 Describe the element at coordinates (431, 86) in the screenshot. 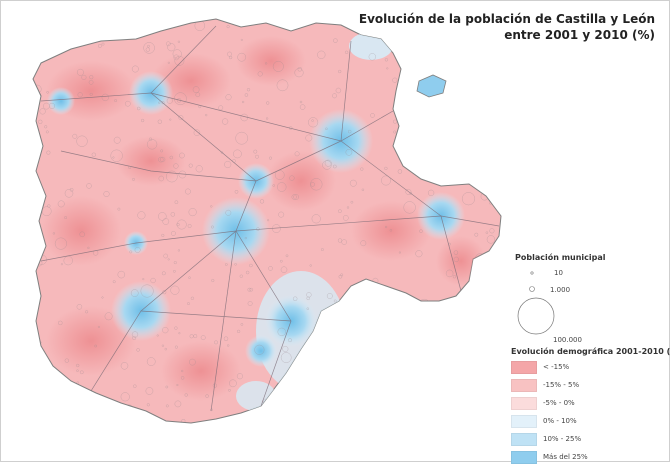

I see `exclave` at that location.